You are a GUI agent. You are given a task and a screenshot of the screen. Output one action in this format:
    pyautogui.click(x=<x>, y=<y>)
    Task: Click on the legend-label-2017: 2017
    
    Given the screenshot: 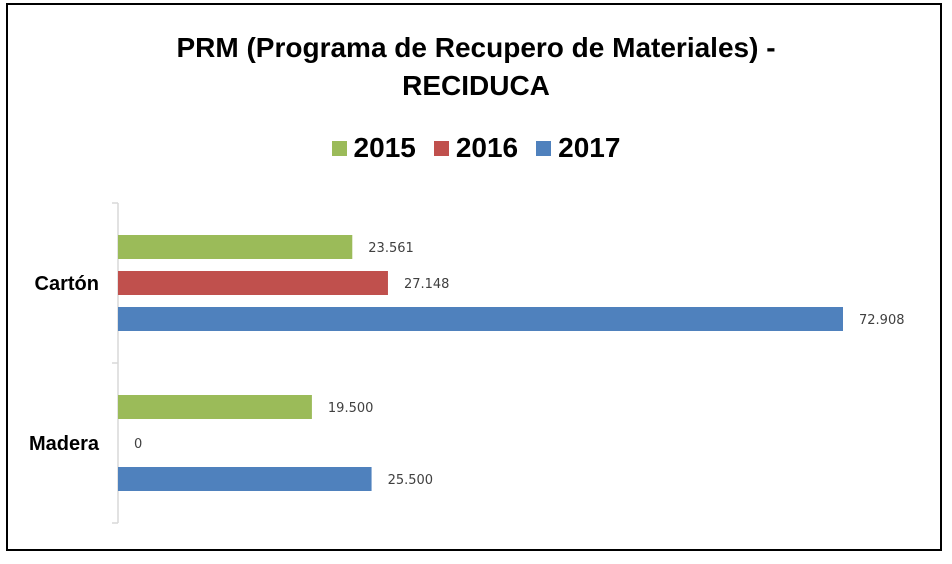 What is the action you would take?
    pyautogui.click(x=589, y=147)
    